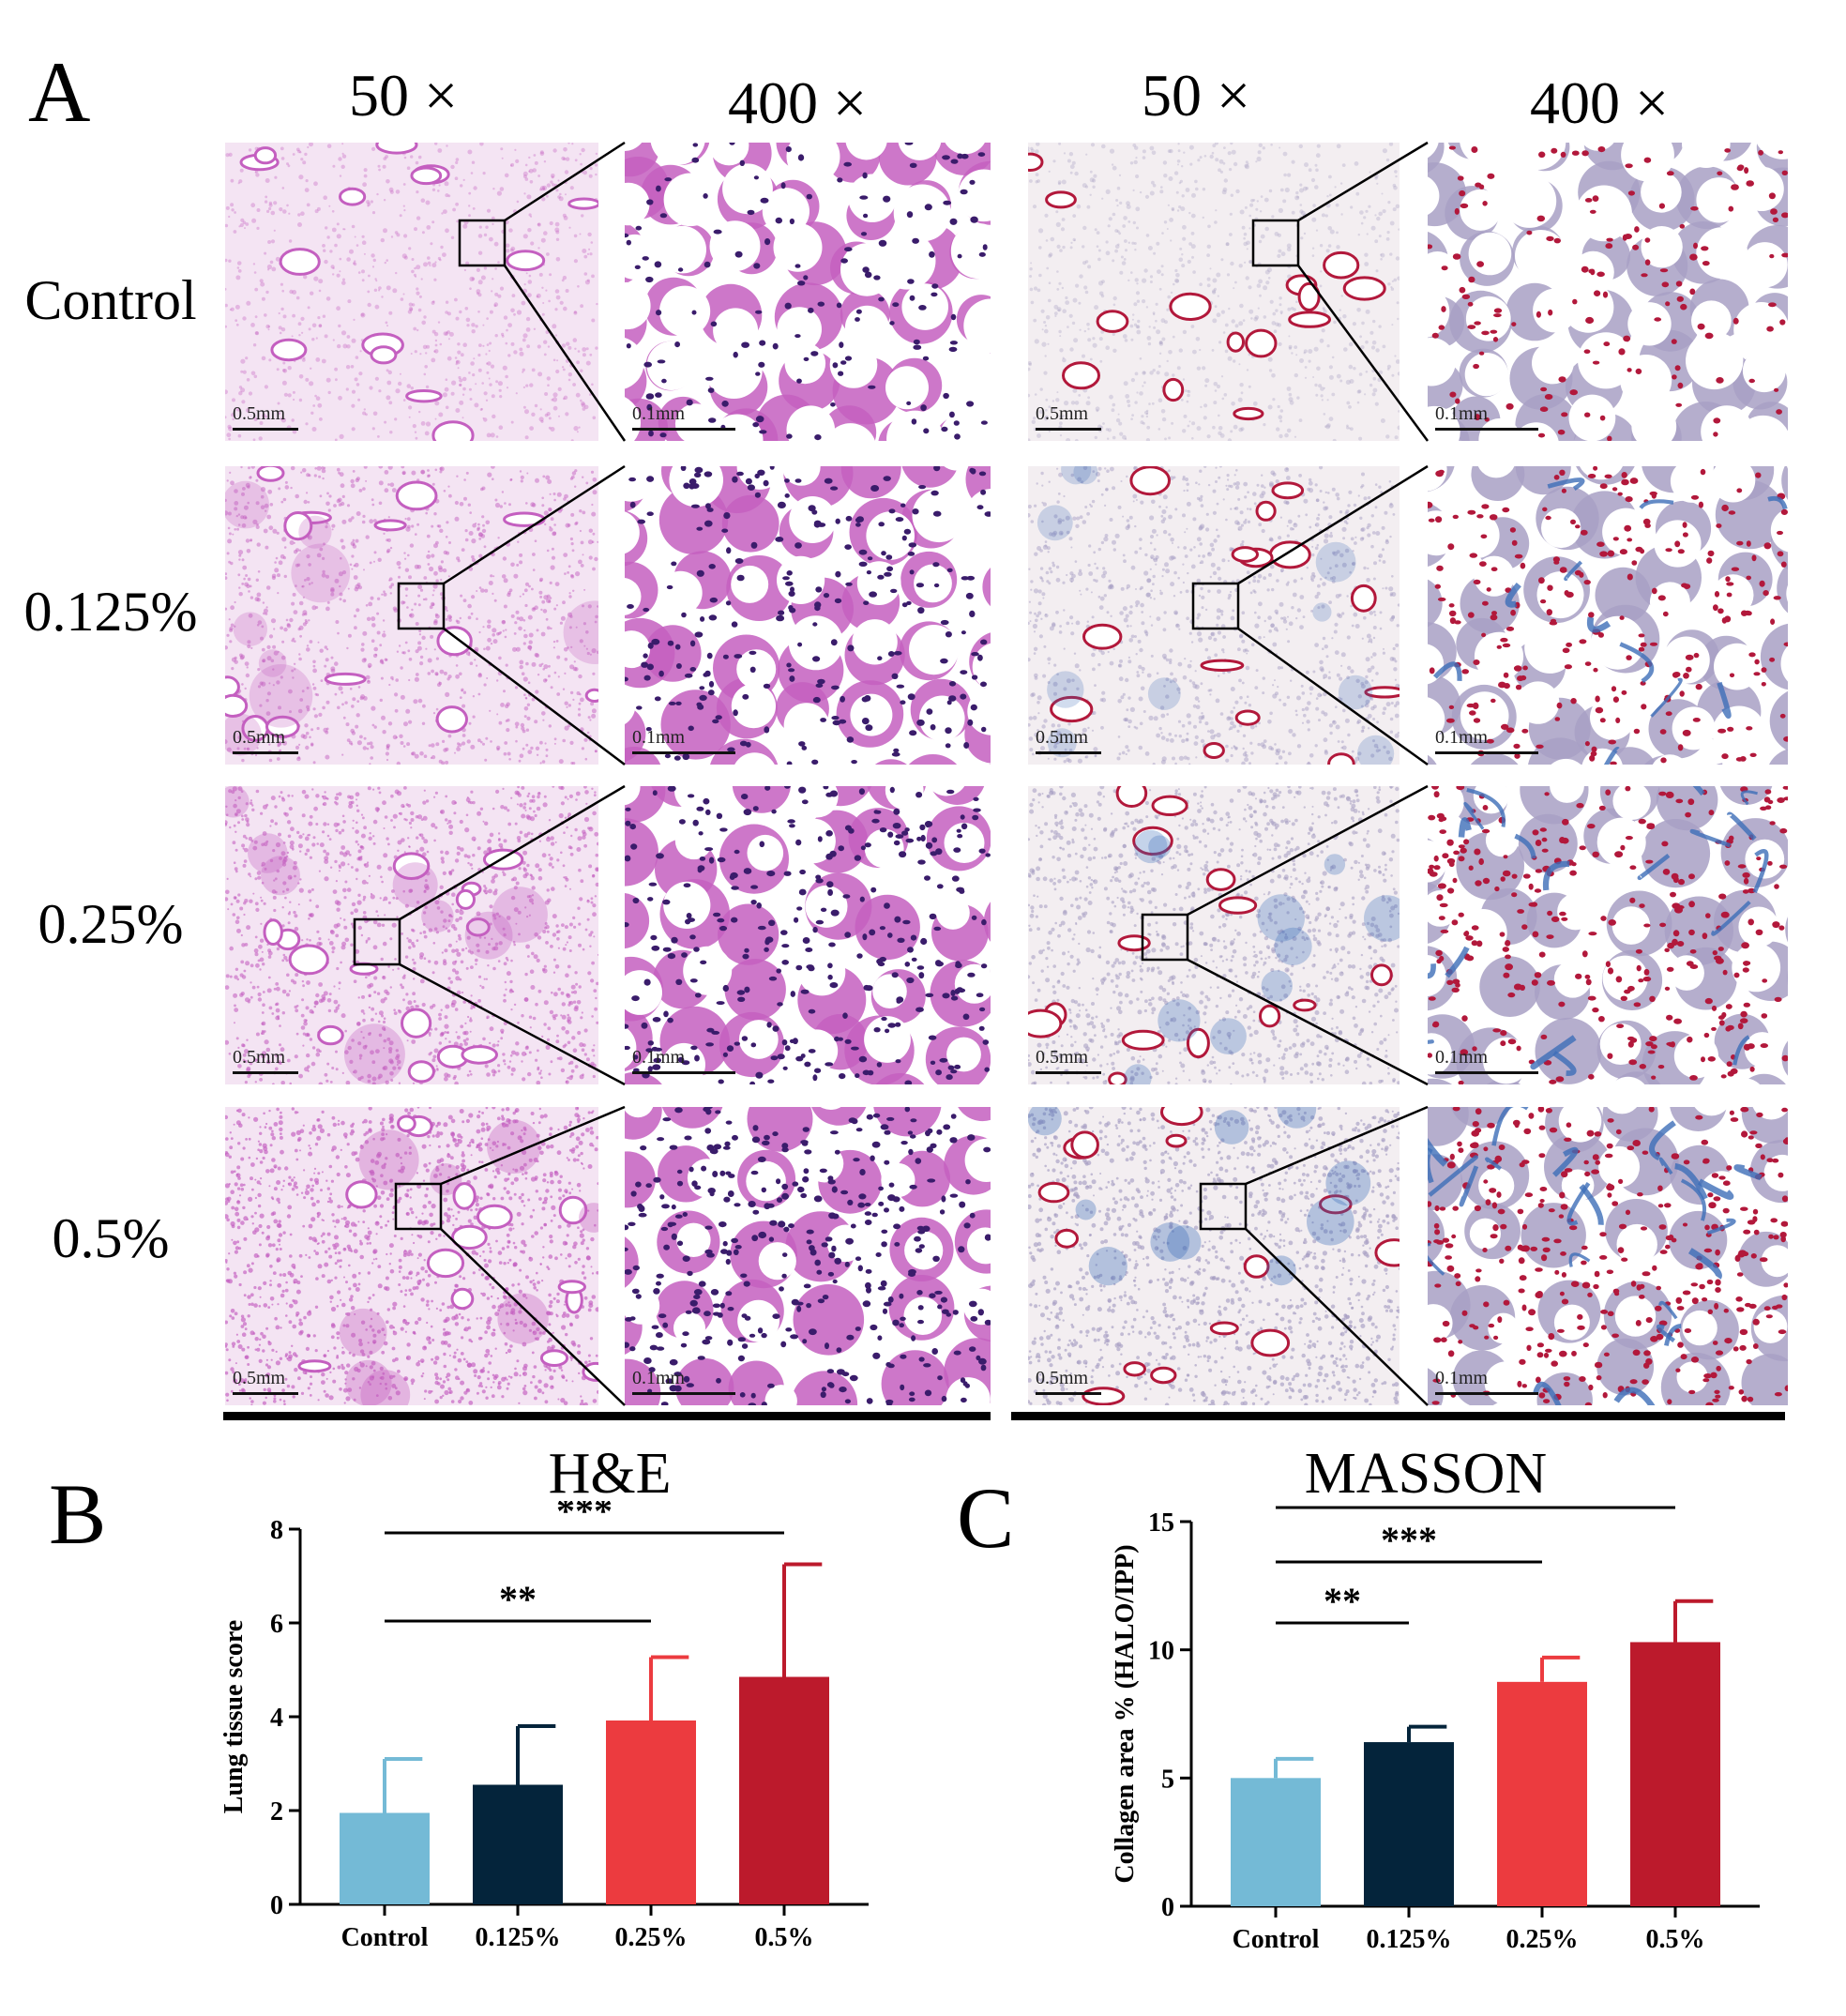 The height and width of the screenshot is (2016, 1846). Describe the element at coordinates (234, 1716) in the screenshot. I see `y-axis-label: Lung tissue score` at that location.